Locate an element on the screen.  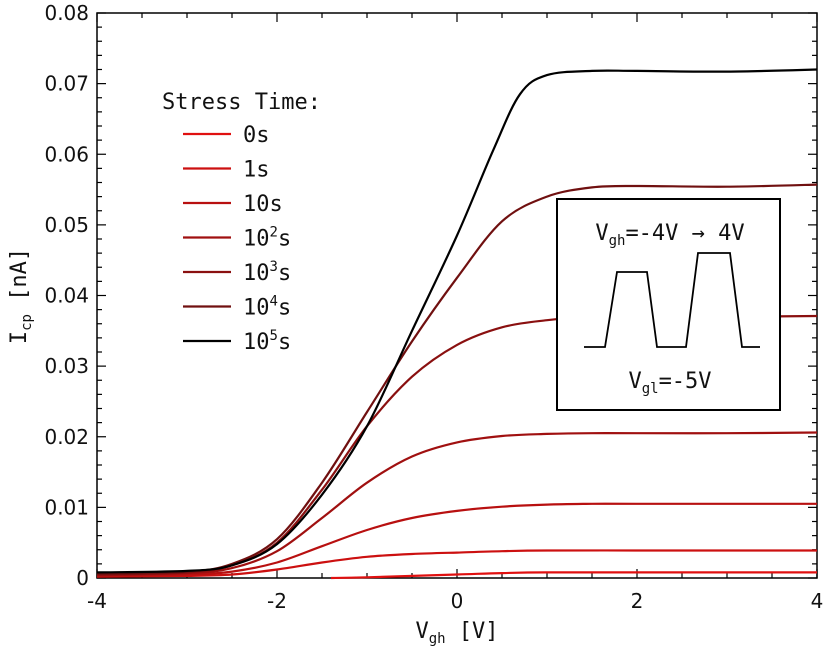
inset-top-label: Vgh=-4V → 4V is located at coordinates (669, 235).